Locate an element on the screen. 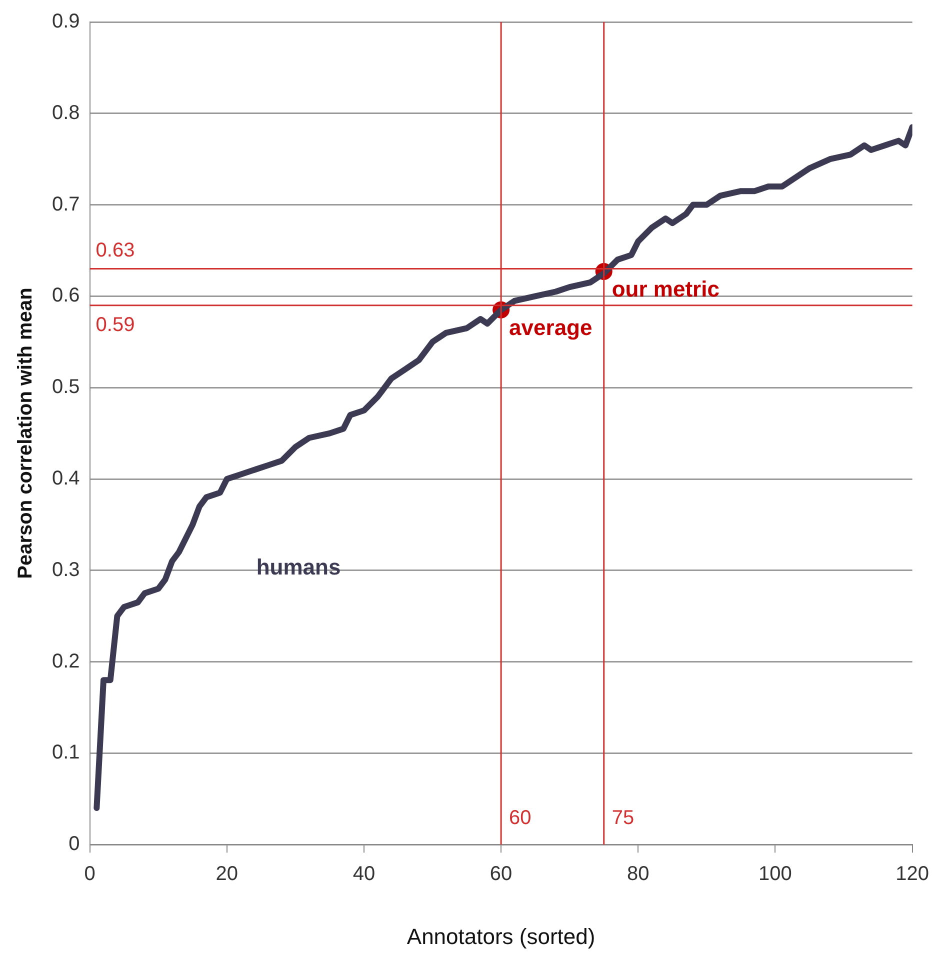  y-tick-label: 0.7 is located at coordinates (66, 204).